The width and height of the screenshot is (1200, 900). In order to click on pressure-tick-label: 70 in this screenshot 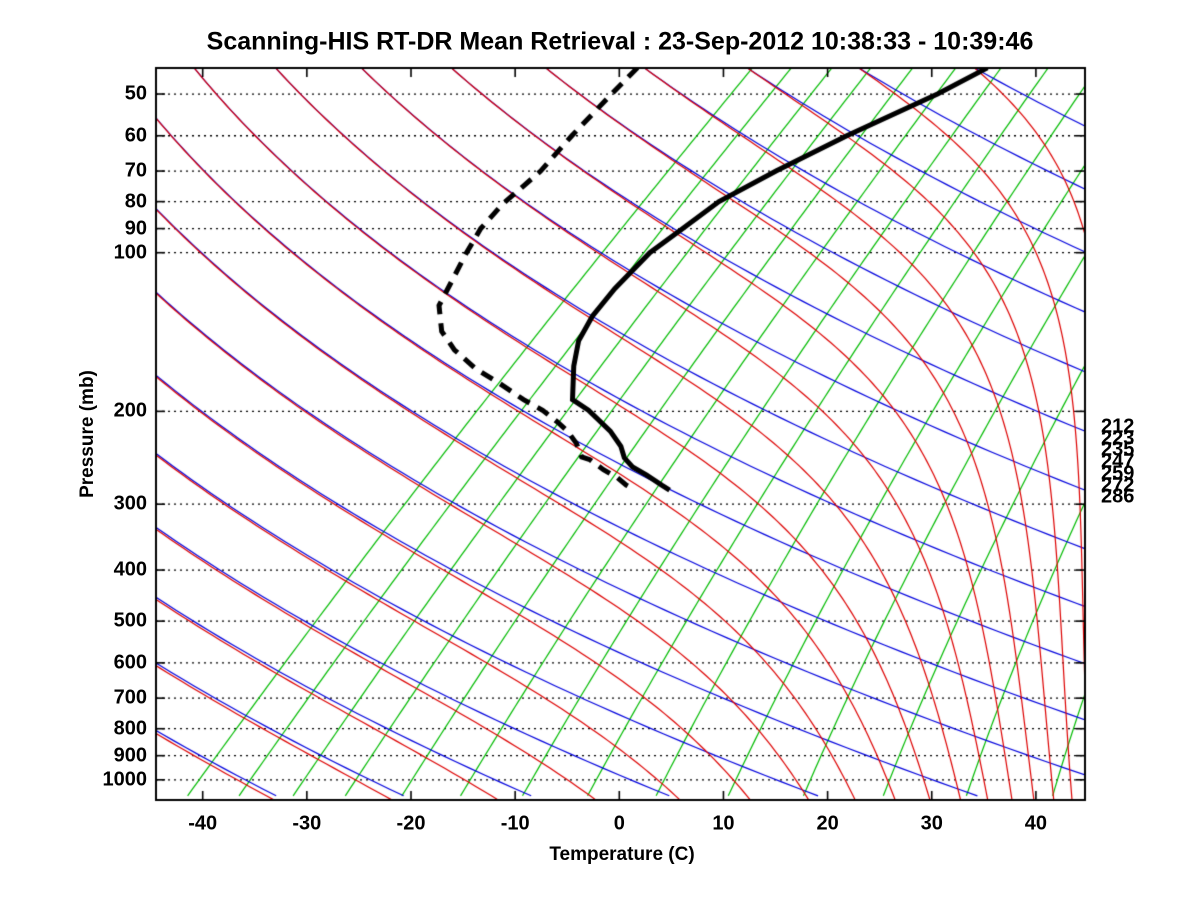, I will do `click(135, 170)`.